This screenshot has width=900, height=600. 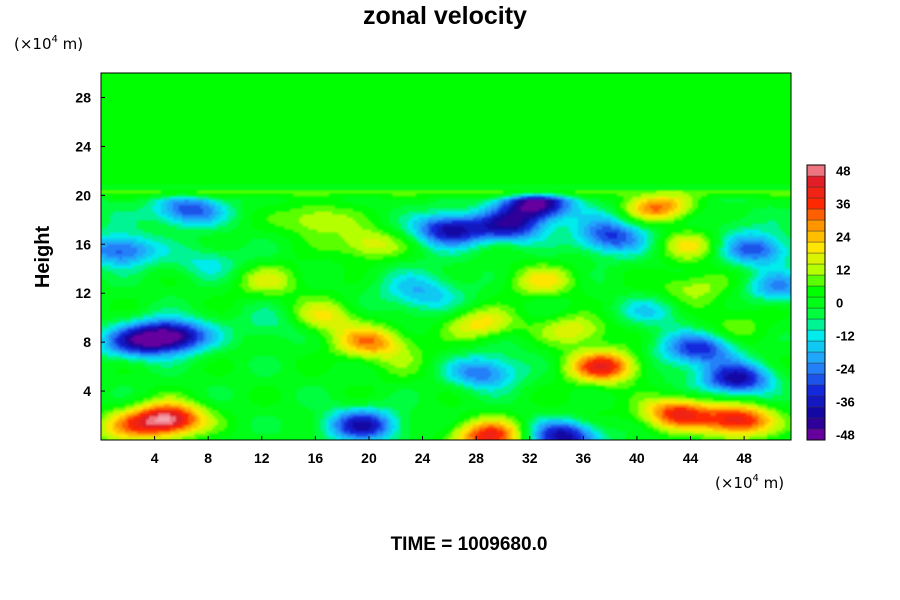 I want to click on x-axis-unit: (×104 m), so click(x=749, y=482).